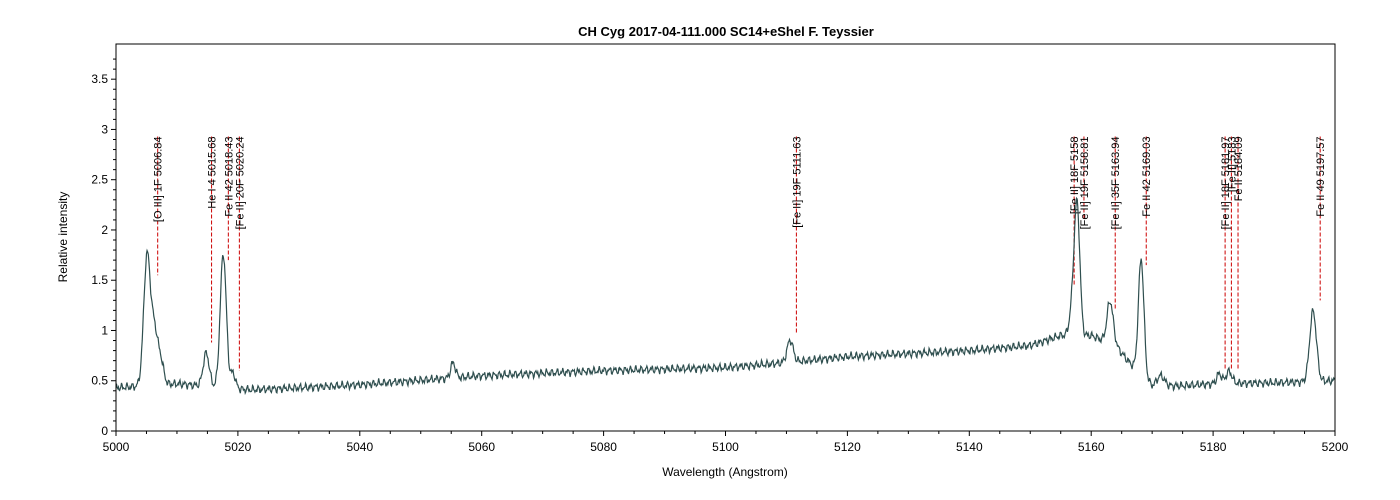 The image size is (1400, 500). Describe the element at coordinates (159, 179) in the screenshot. I see `line-label: [O III] 1F 5006.84` at that location.